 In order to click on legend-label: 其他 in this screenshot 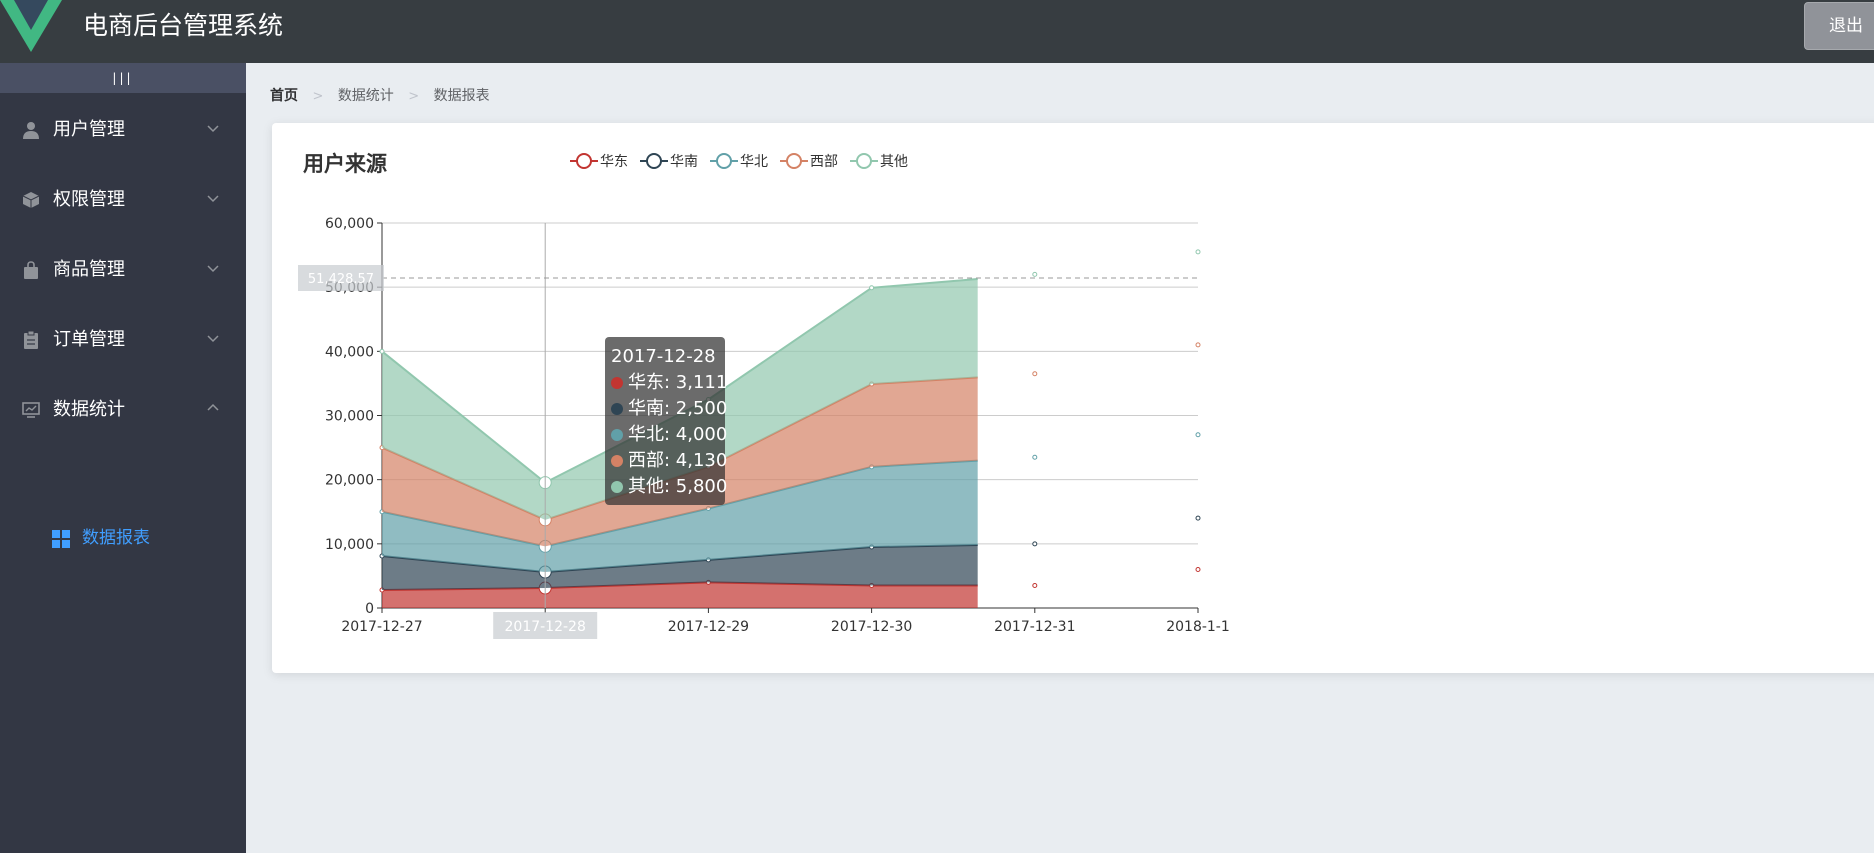, I will do `click(894, 162)`.